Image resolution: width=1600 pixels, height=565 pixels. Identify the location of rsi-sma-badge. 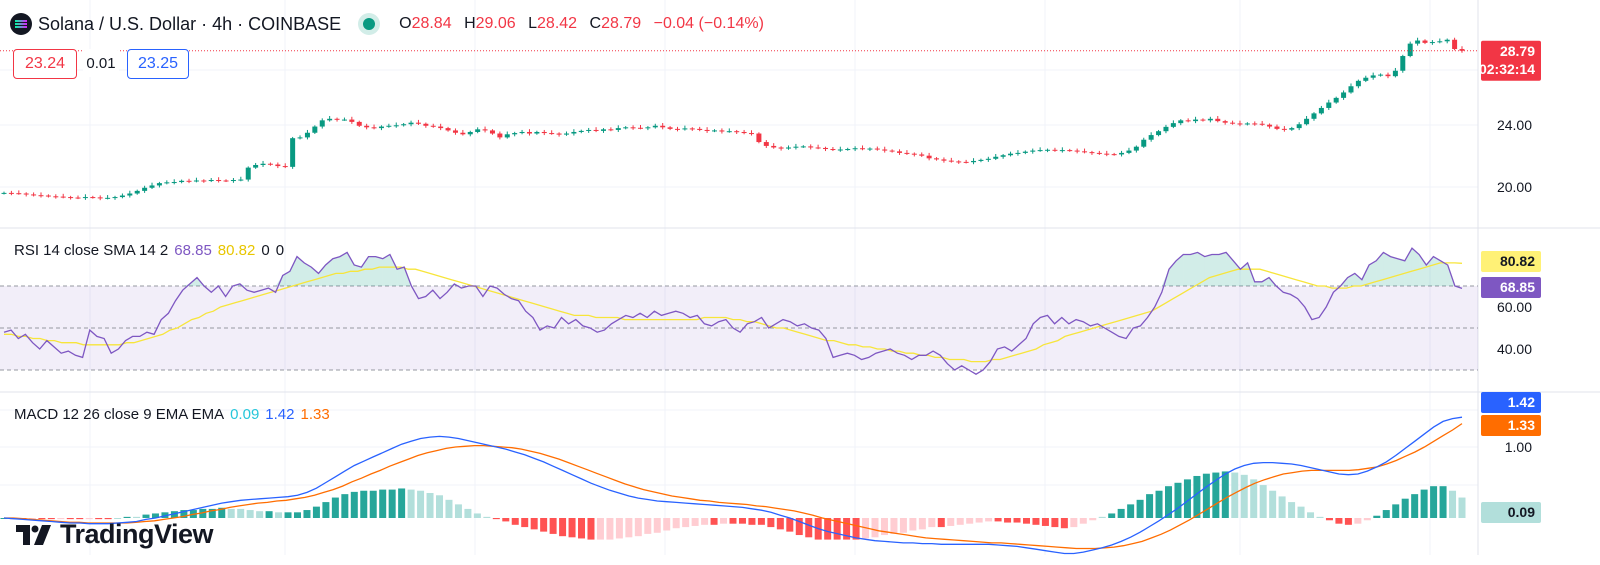
(1511, 261).